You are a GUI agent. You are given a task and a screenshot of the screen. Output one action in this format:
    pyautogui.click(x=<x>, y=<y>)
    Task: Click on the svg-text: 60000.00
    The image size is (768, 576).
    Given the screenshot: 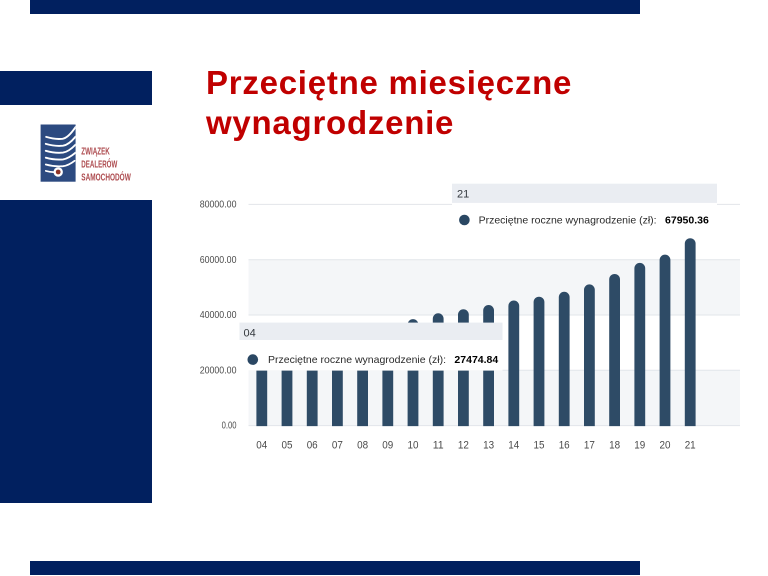 What is the action you would take?
    pyautogui.click(x=218, y=260)
    